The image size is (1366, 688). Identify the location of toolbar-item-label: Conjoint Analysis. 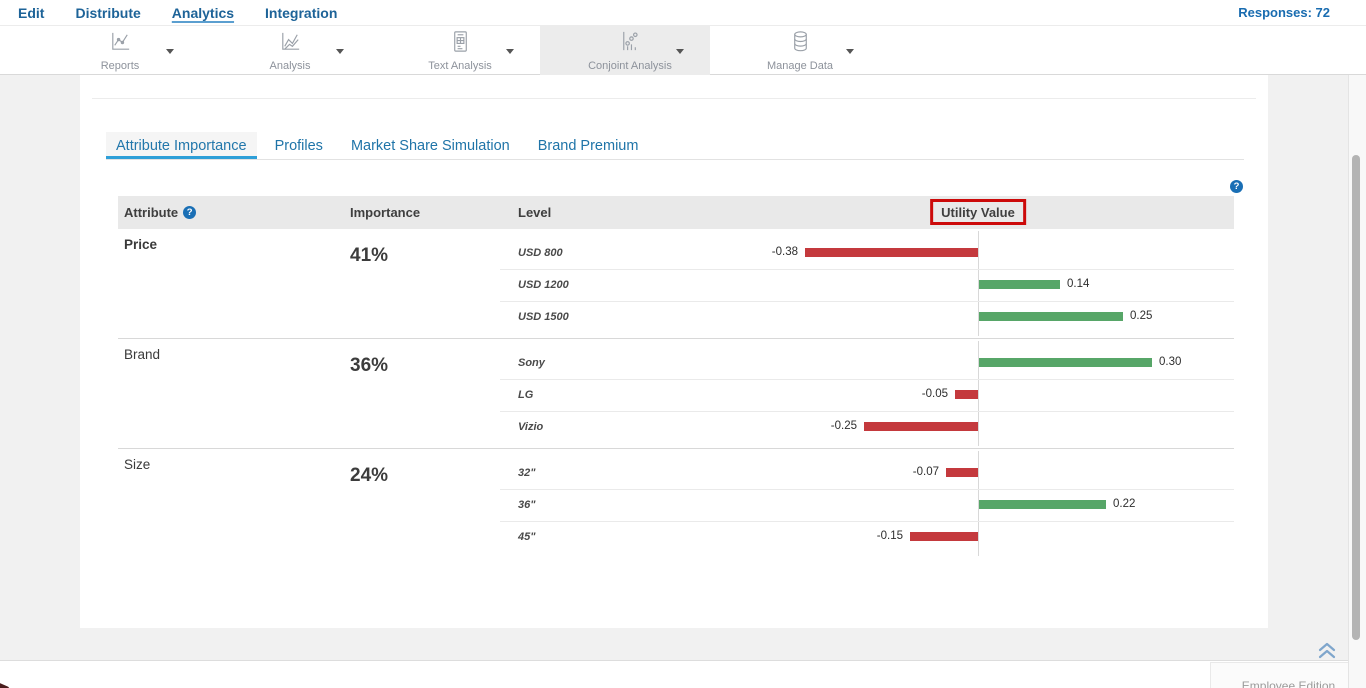
(630, 66).